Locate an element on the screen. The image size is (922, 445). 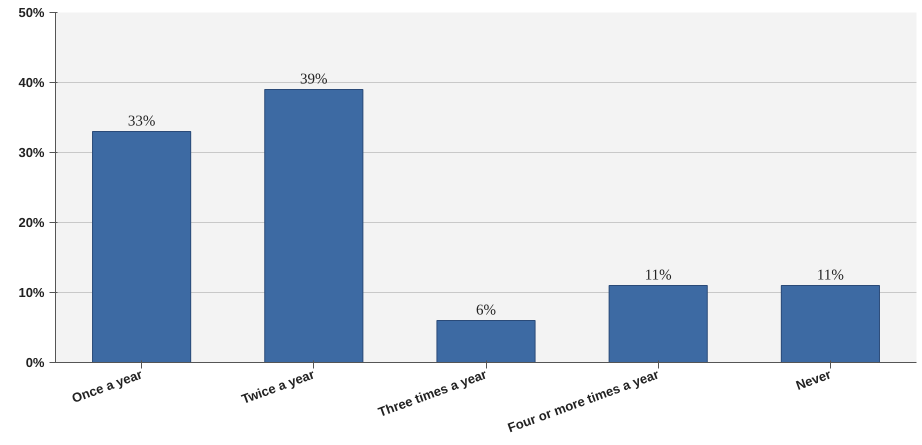
y-tick-label: 30% is located at coordinates (31, 152).